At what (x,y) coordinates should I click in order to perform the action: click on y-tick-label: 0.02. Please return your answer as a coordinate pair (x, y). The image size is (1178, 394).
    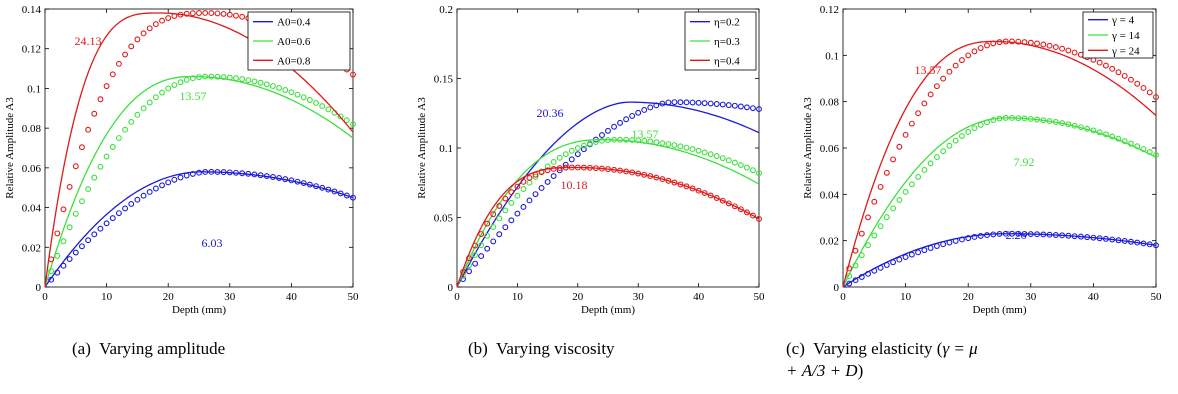
    Looking at the image, I should click on (31, 248).